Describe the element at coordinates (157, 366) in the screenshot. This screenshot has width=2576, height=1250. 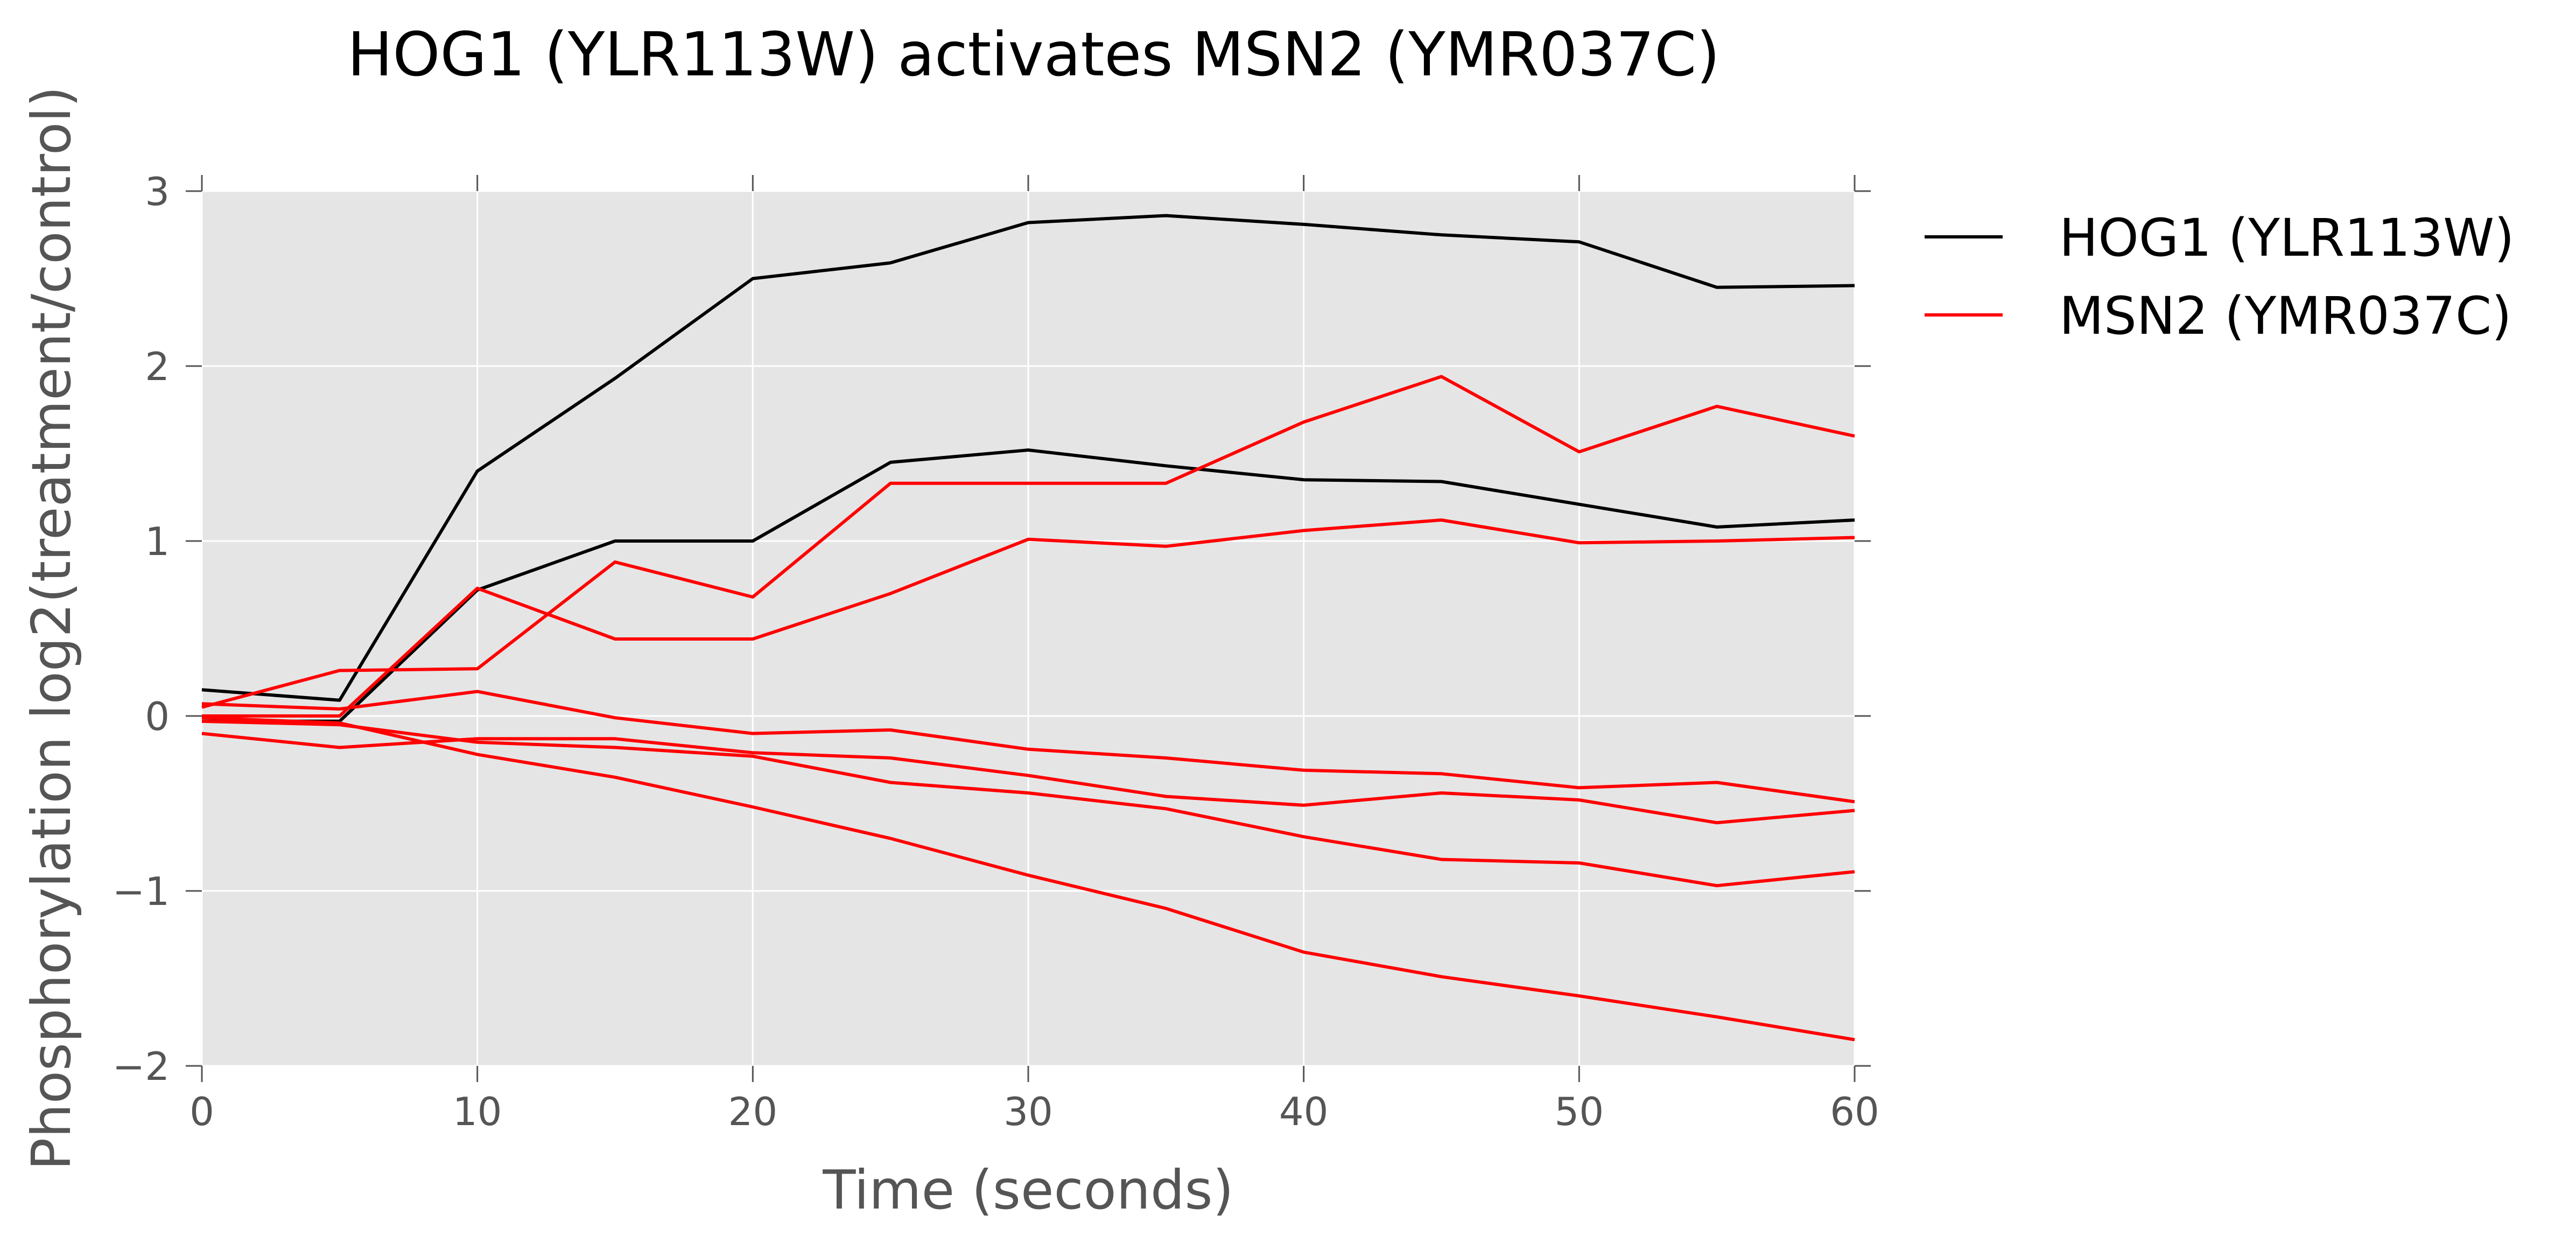
I see `y-tick-label: 2` at that location.